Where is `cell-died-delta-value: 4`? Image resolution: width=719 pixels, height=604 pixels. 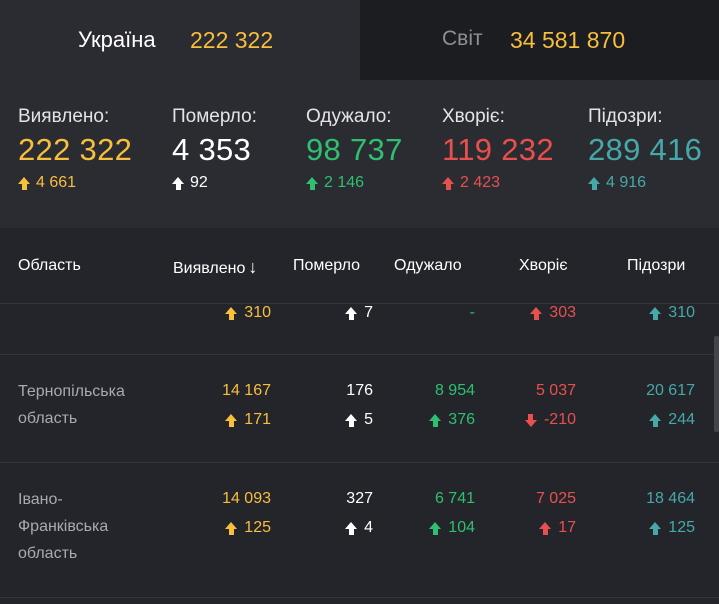
cell-died-delta-value: 4 is located at coordinates (368, 527).